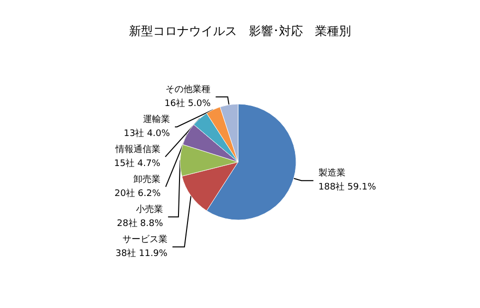 The image size is (480, 308). I want to click on data-label: 20社 6.2%, so click(138, 193).